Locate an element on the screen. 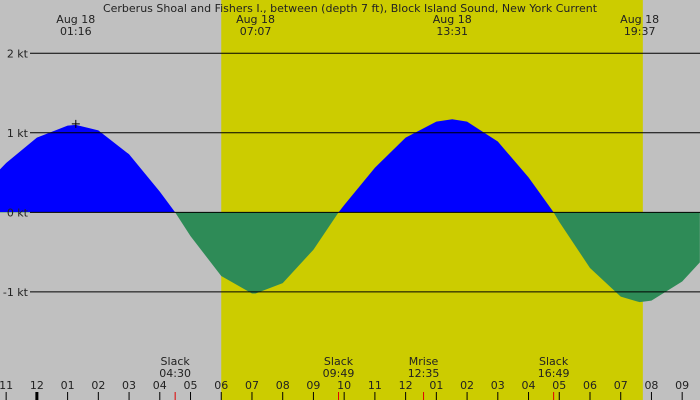 The image size is (700, 400). top-time: 07:07 is located at coordinates (256, 31).